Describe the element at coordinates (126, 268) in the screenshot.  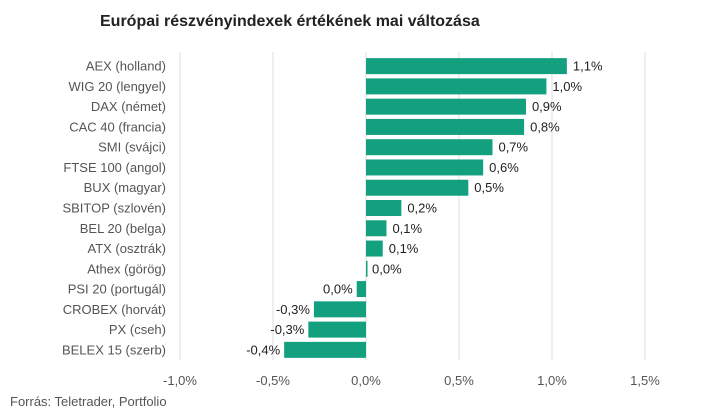
I see `category-label: Athex (görög)` at that location.